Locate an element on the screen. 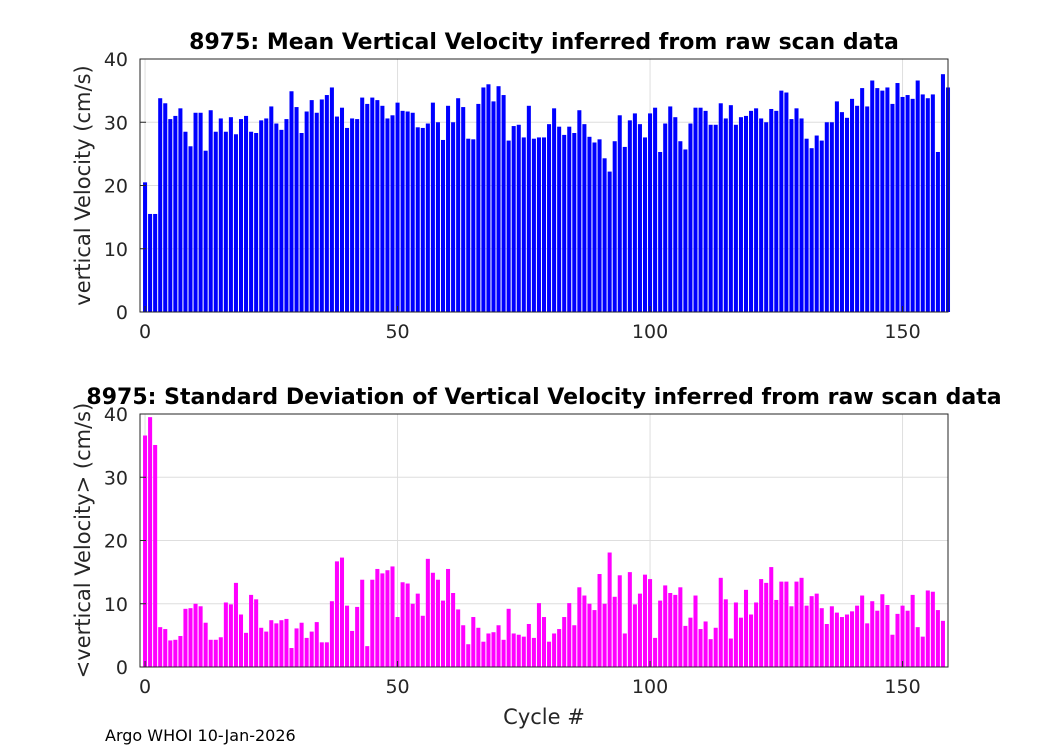 The height and width of the screenshot is (750, 1050). y-tick-label: 20 is located at coordinates (116, 542).